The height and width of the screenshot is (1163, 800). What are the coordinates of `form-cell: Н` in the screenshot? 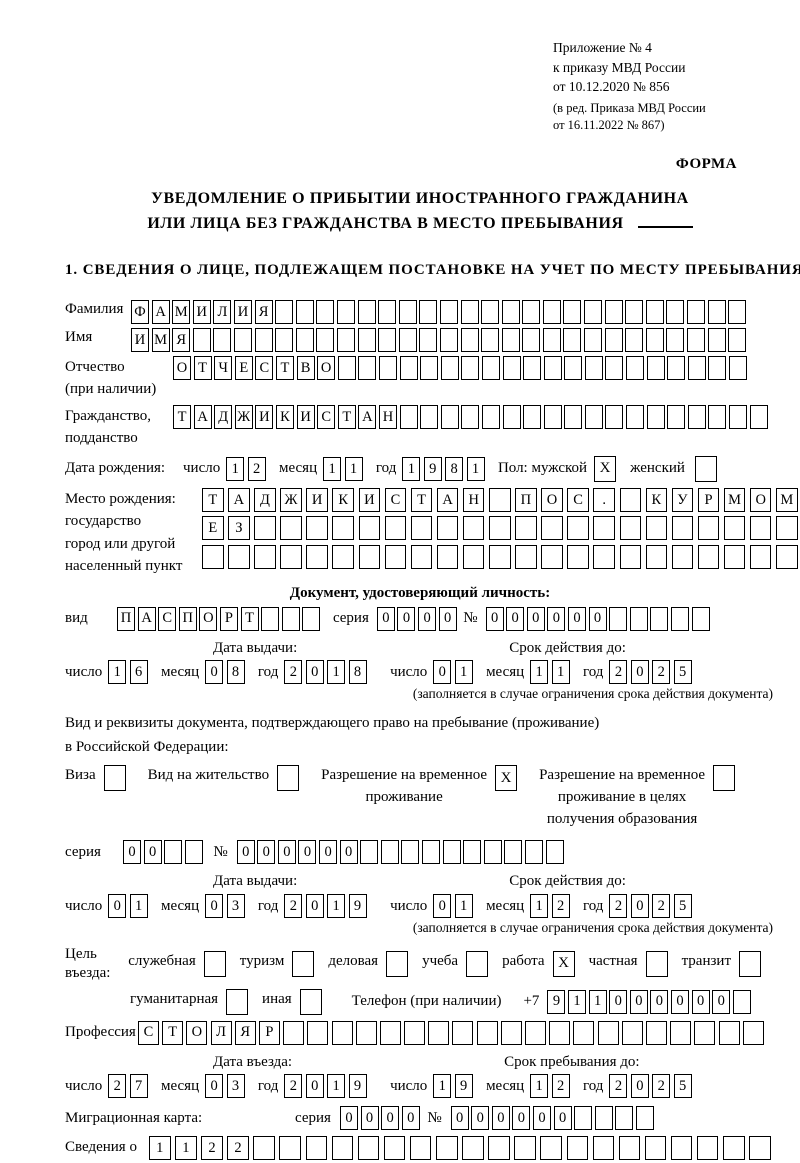 It's located at (473, 499).